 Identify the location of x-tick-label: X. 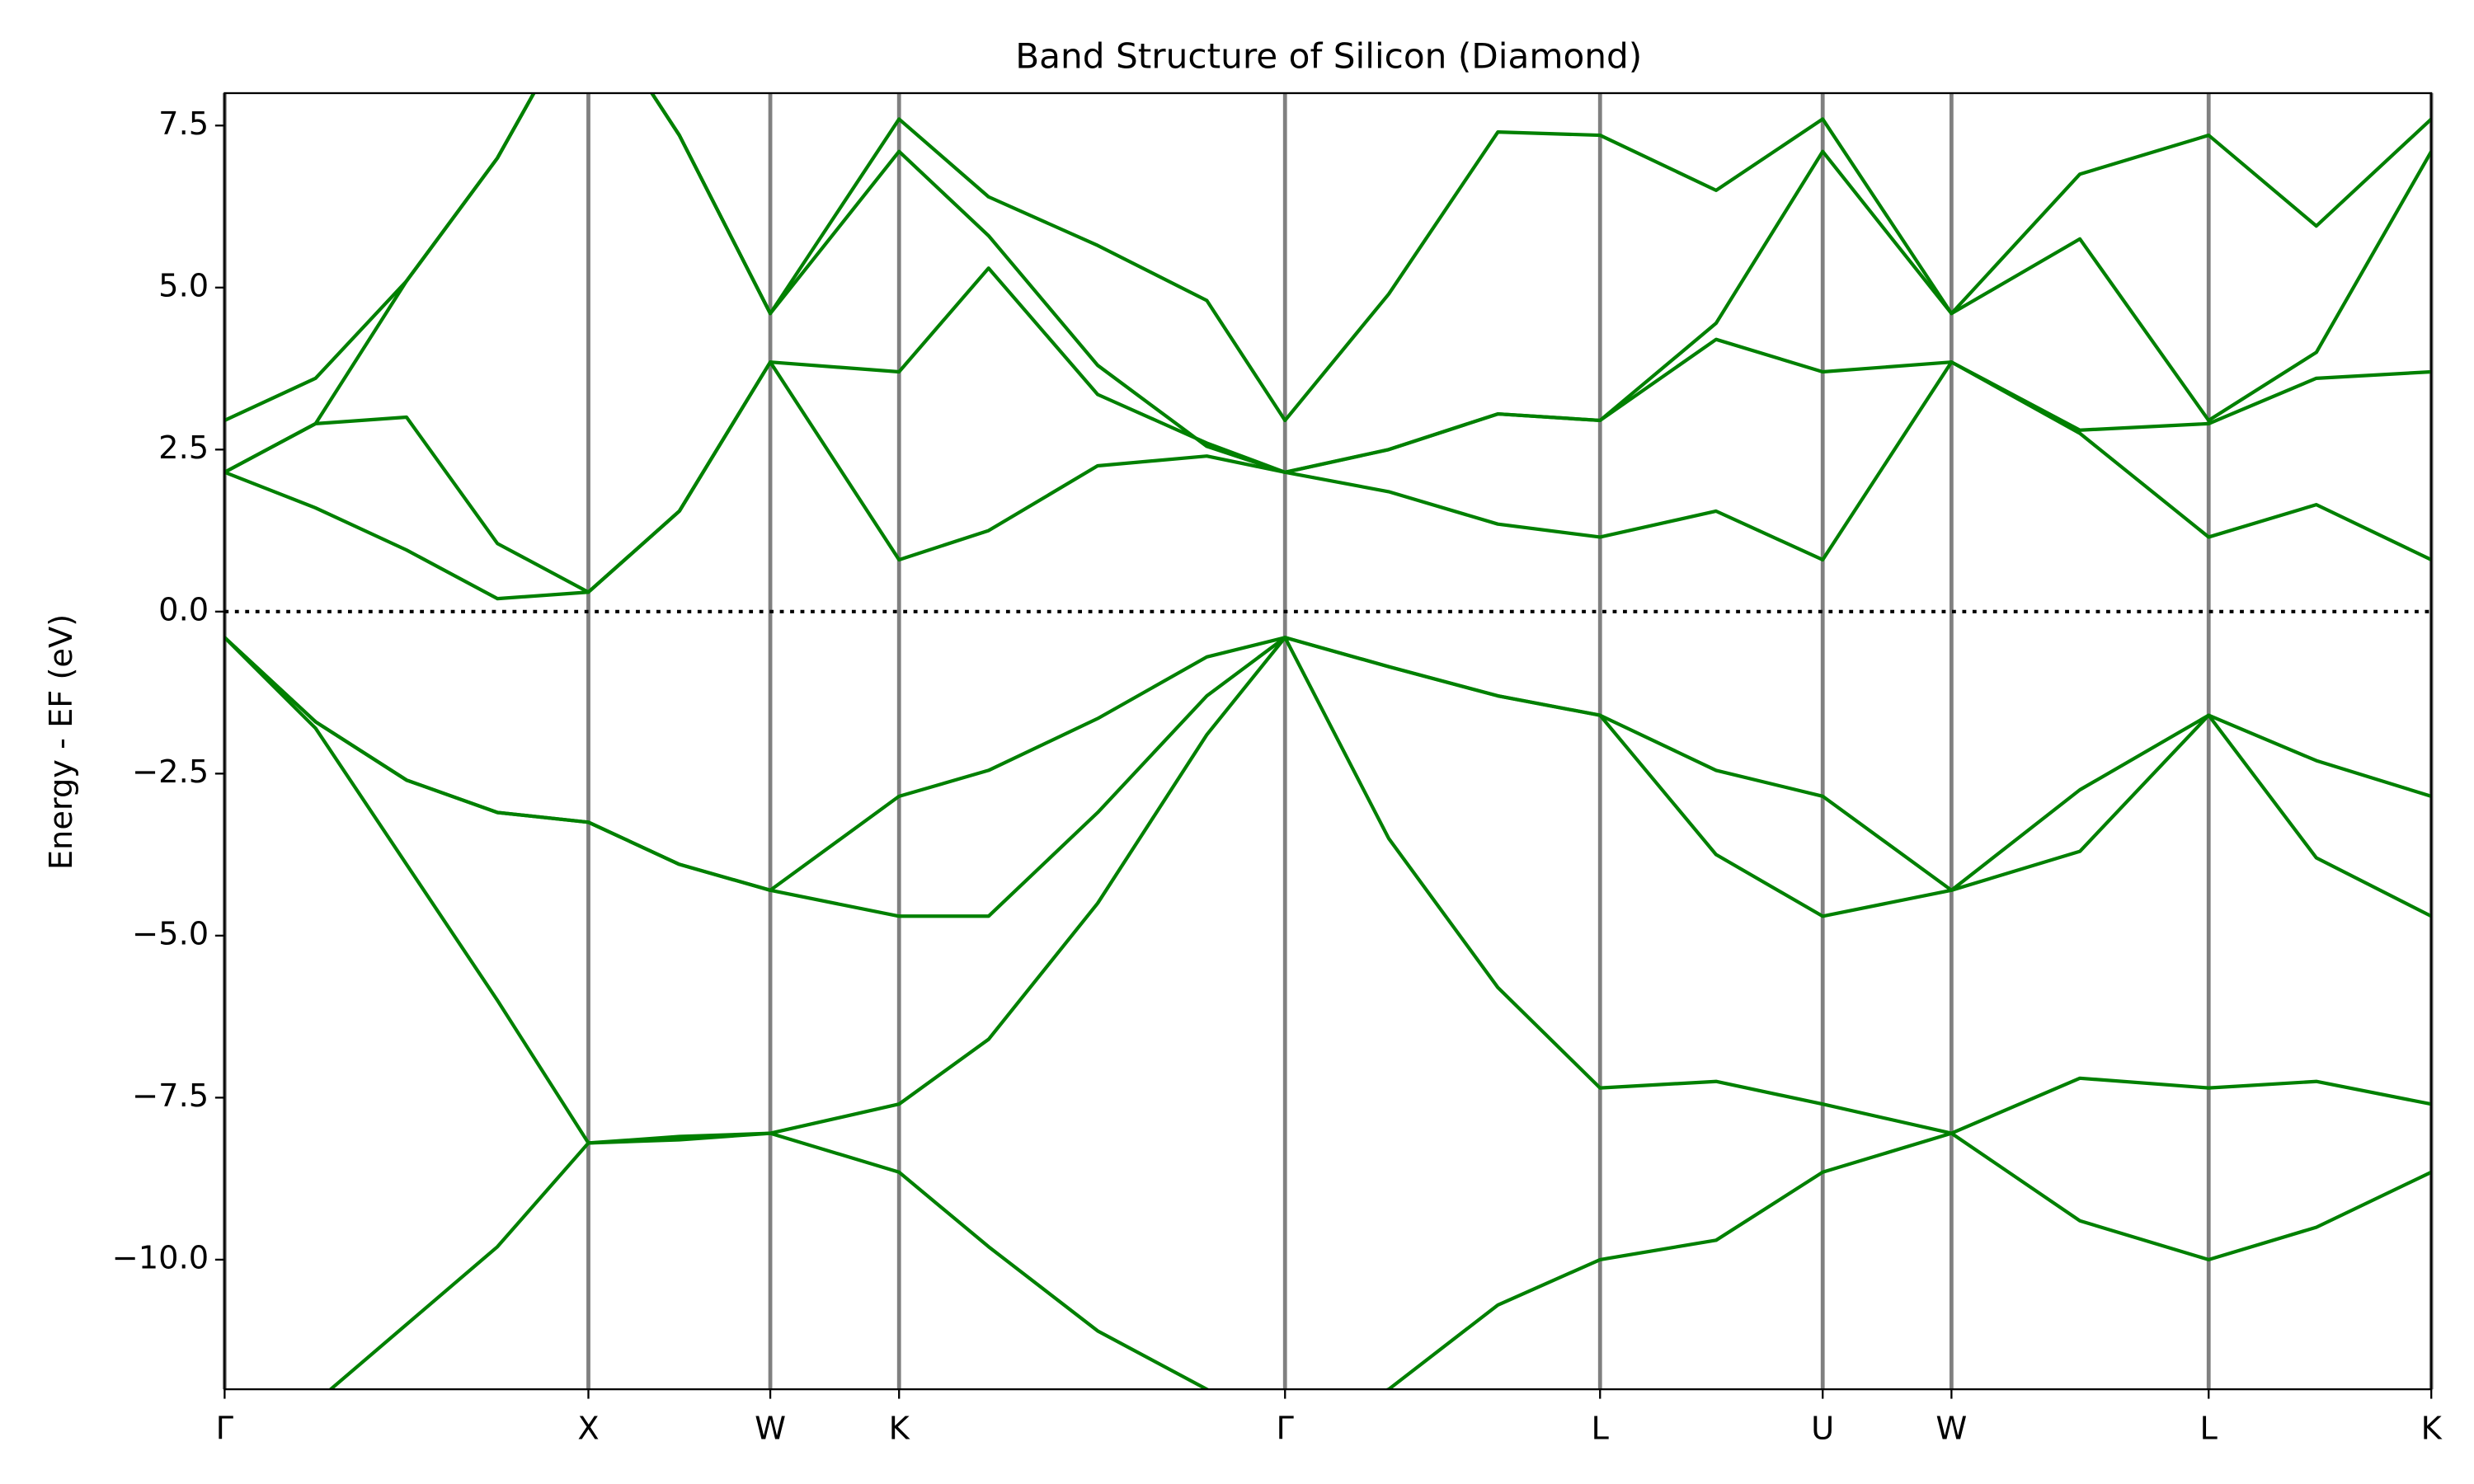
(588, 1428).